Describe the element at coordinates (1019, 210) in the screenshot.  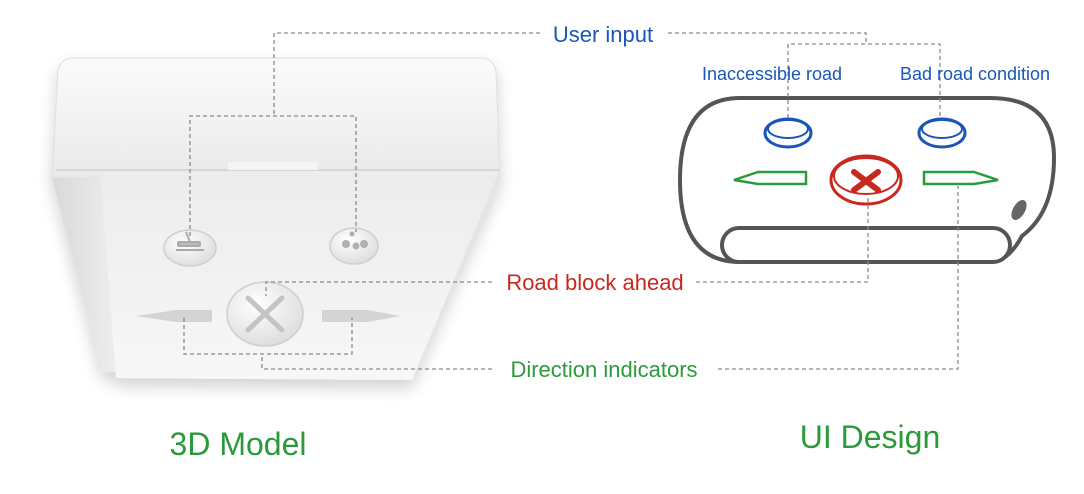
I see `device-side-button` at that location.